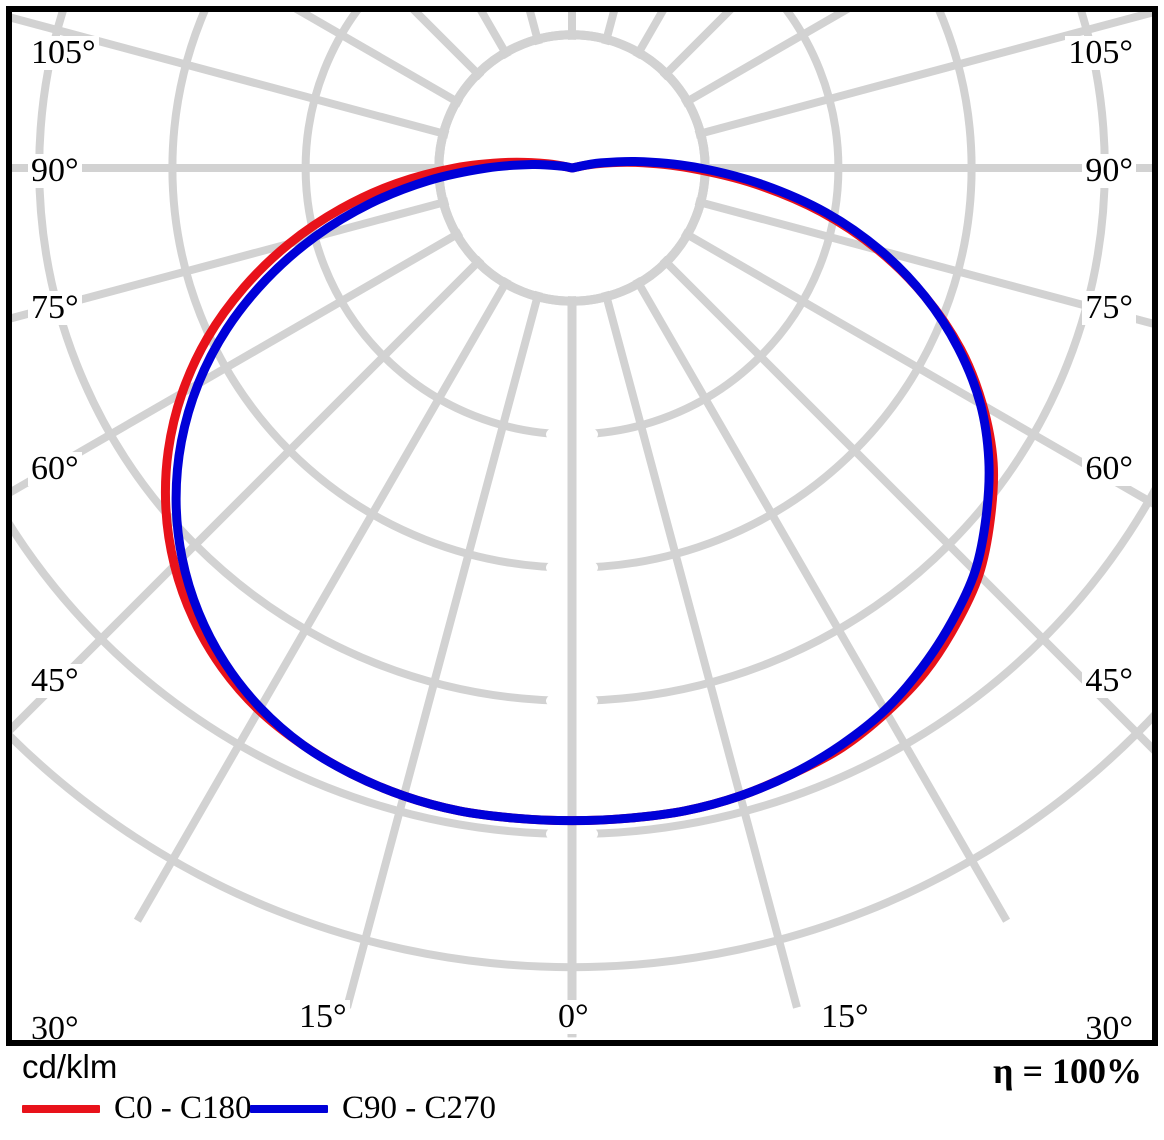  I want to click on tick-right-30: 30°, so click(1109, 1026).